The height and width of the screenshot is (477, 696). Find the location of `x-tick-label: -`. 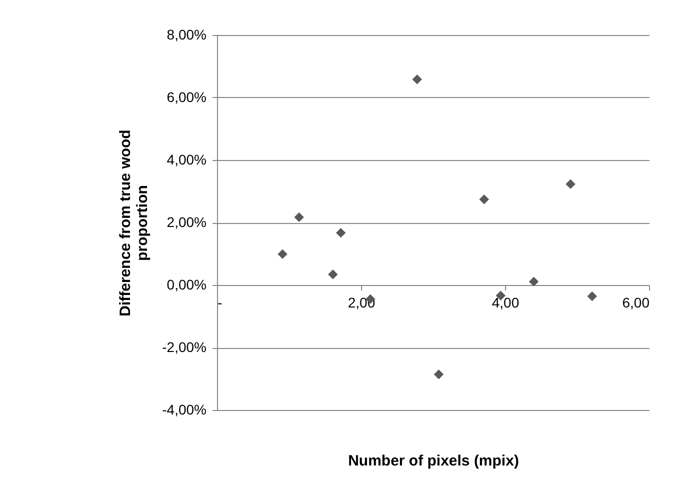

x-tick-label: - is located at coordinates (220, 302).